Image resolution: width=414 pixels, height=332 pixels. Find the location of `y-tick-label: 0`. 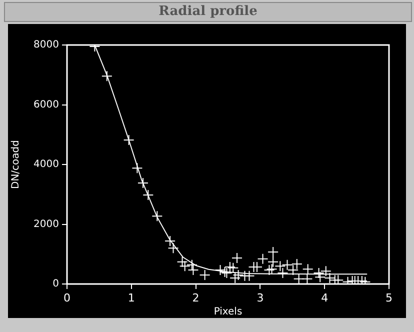

y-tick-label: 0 is located at coordinates (55, 284).